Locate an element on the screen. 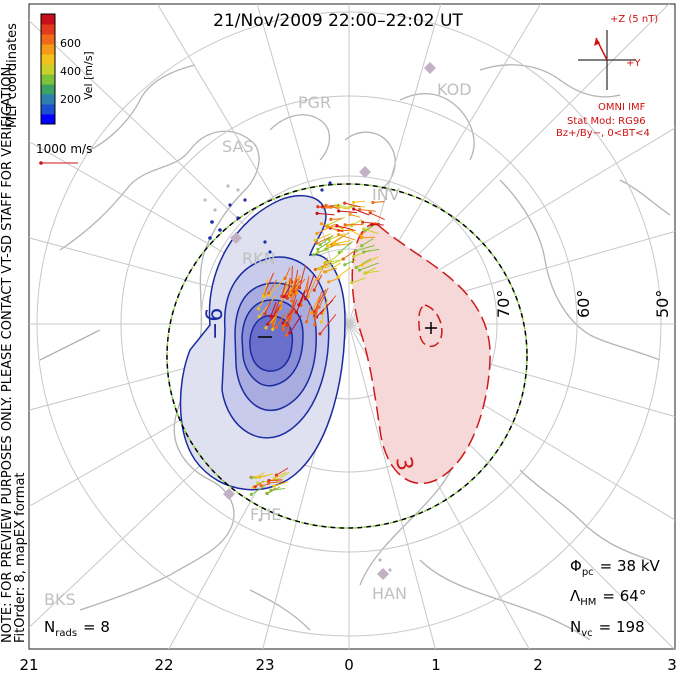 The image size is (680, 674). station-inv: INV is located at coordinates (386, 194).